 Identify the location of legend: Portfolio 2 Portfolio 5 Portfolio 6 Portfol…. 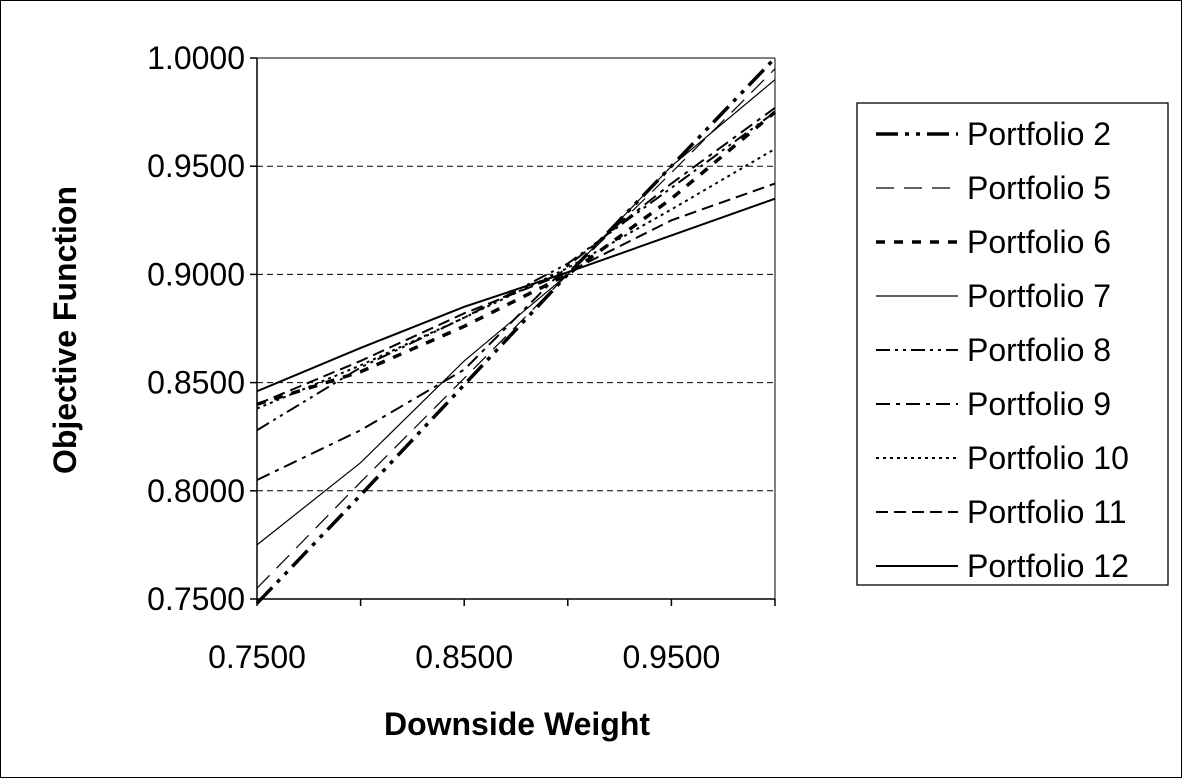
(1002, 350).